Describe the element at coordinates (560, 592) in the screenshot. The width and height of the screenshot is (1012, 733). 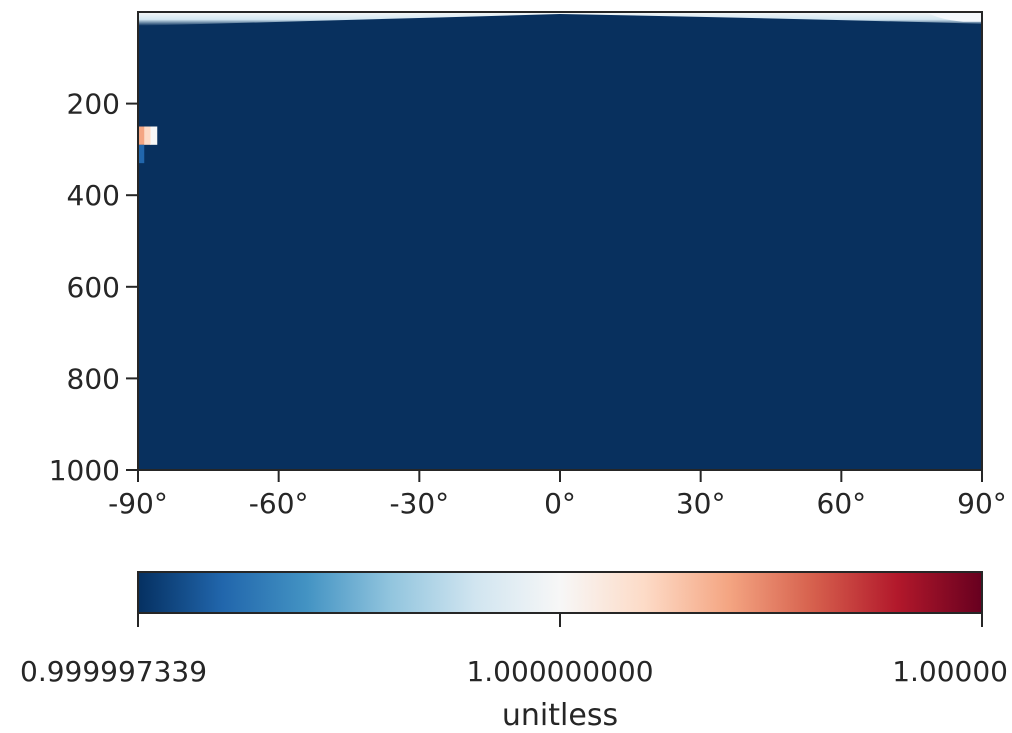
I see `colorbar-gradient` at that location.